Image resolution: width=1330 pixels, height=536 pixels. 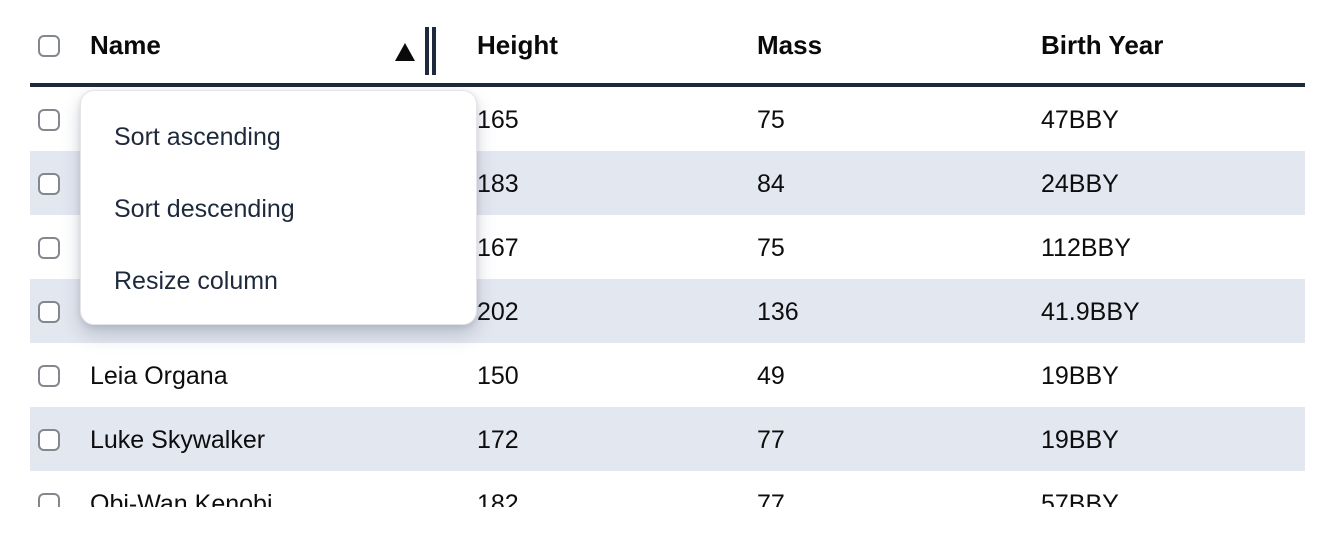 What do you see at coordinates (1090, 311) in the screenshot?
I see `cell-birth-year: 41.9BBY` at bounding box center [1090, 311].